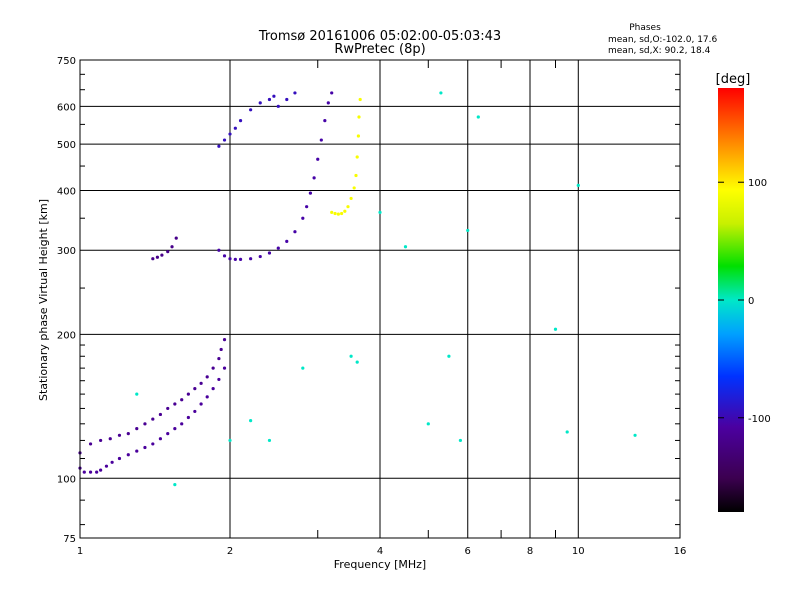  What do you see at coordinates (43, 300) in the screenshot?
I see `y-axis-label: Stationary phase Virtual Height [km]` at bounding box center [43, 300].